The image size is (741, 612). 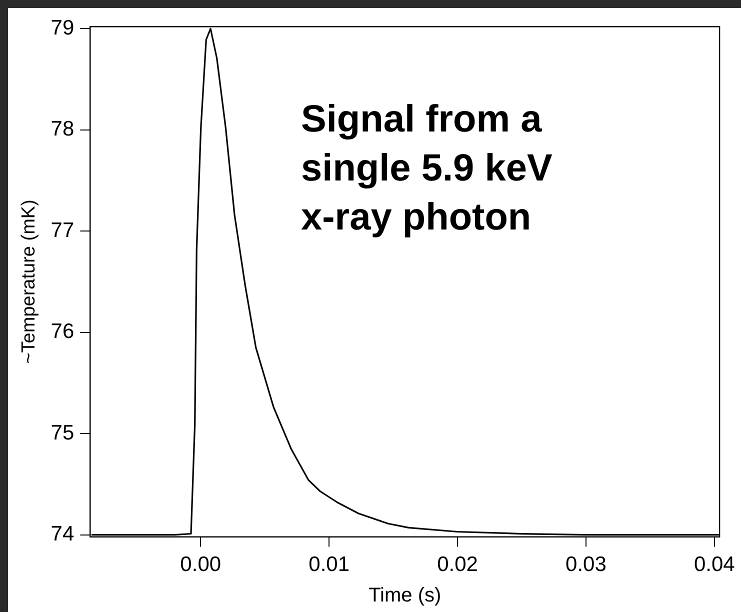 I want to click on y-tick-label: 75, so click(x=62, y=432).